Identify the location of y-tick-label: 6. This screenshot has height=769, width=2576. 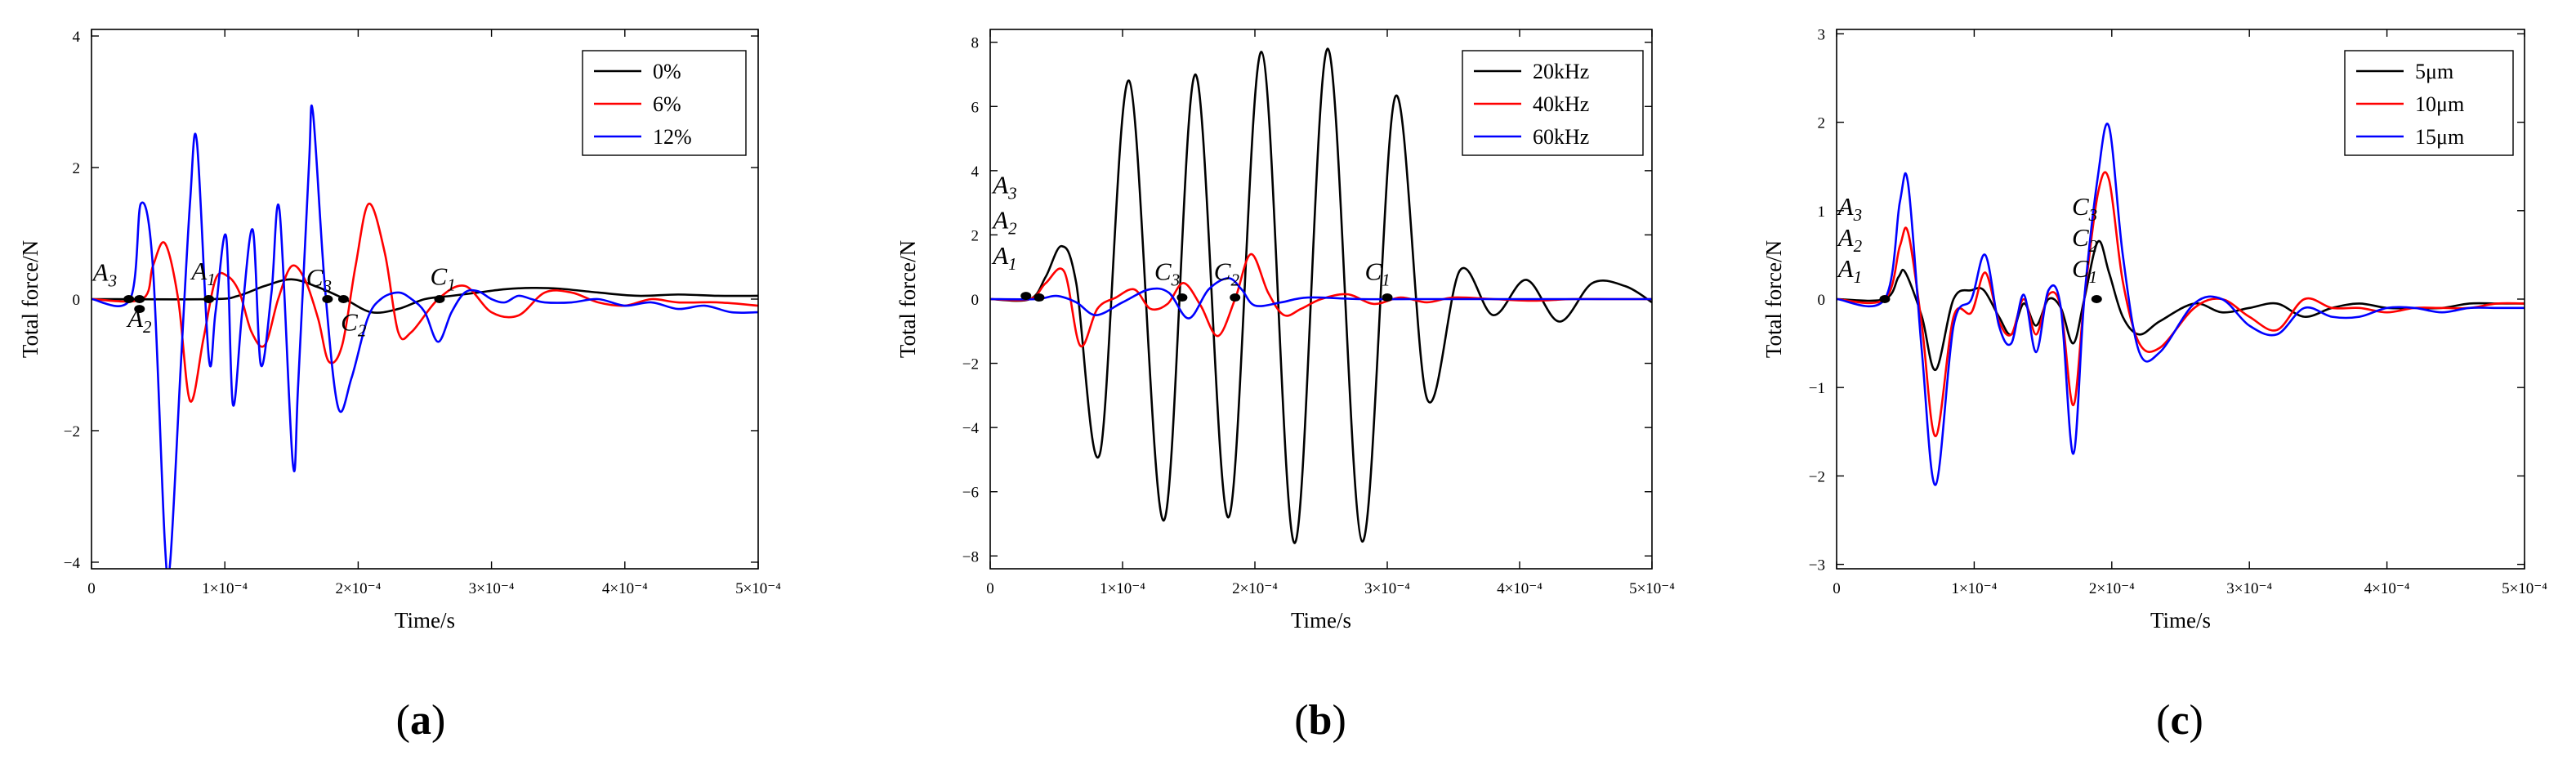
(976, 108).